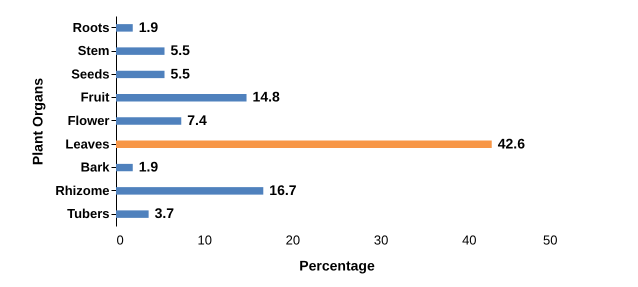 The image size is (638, 287). Describe the element at coordinates (469, 240) in the screenshot. I see `x-tick-label: 40` at that location.